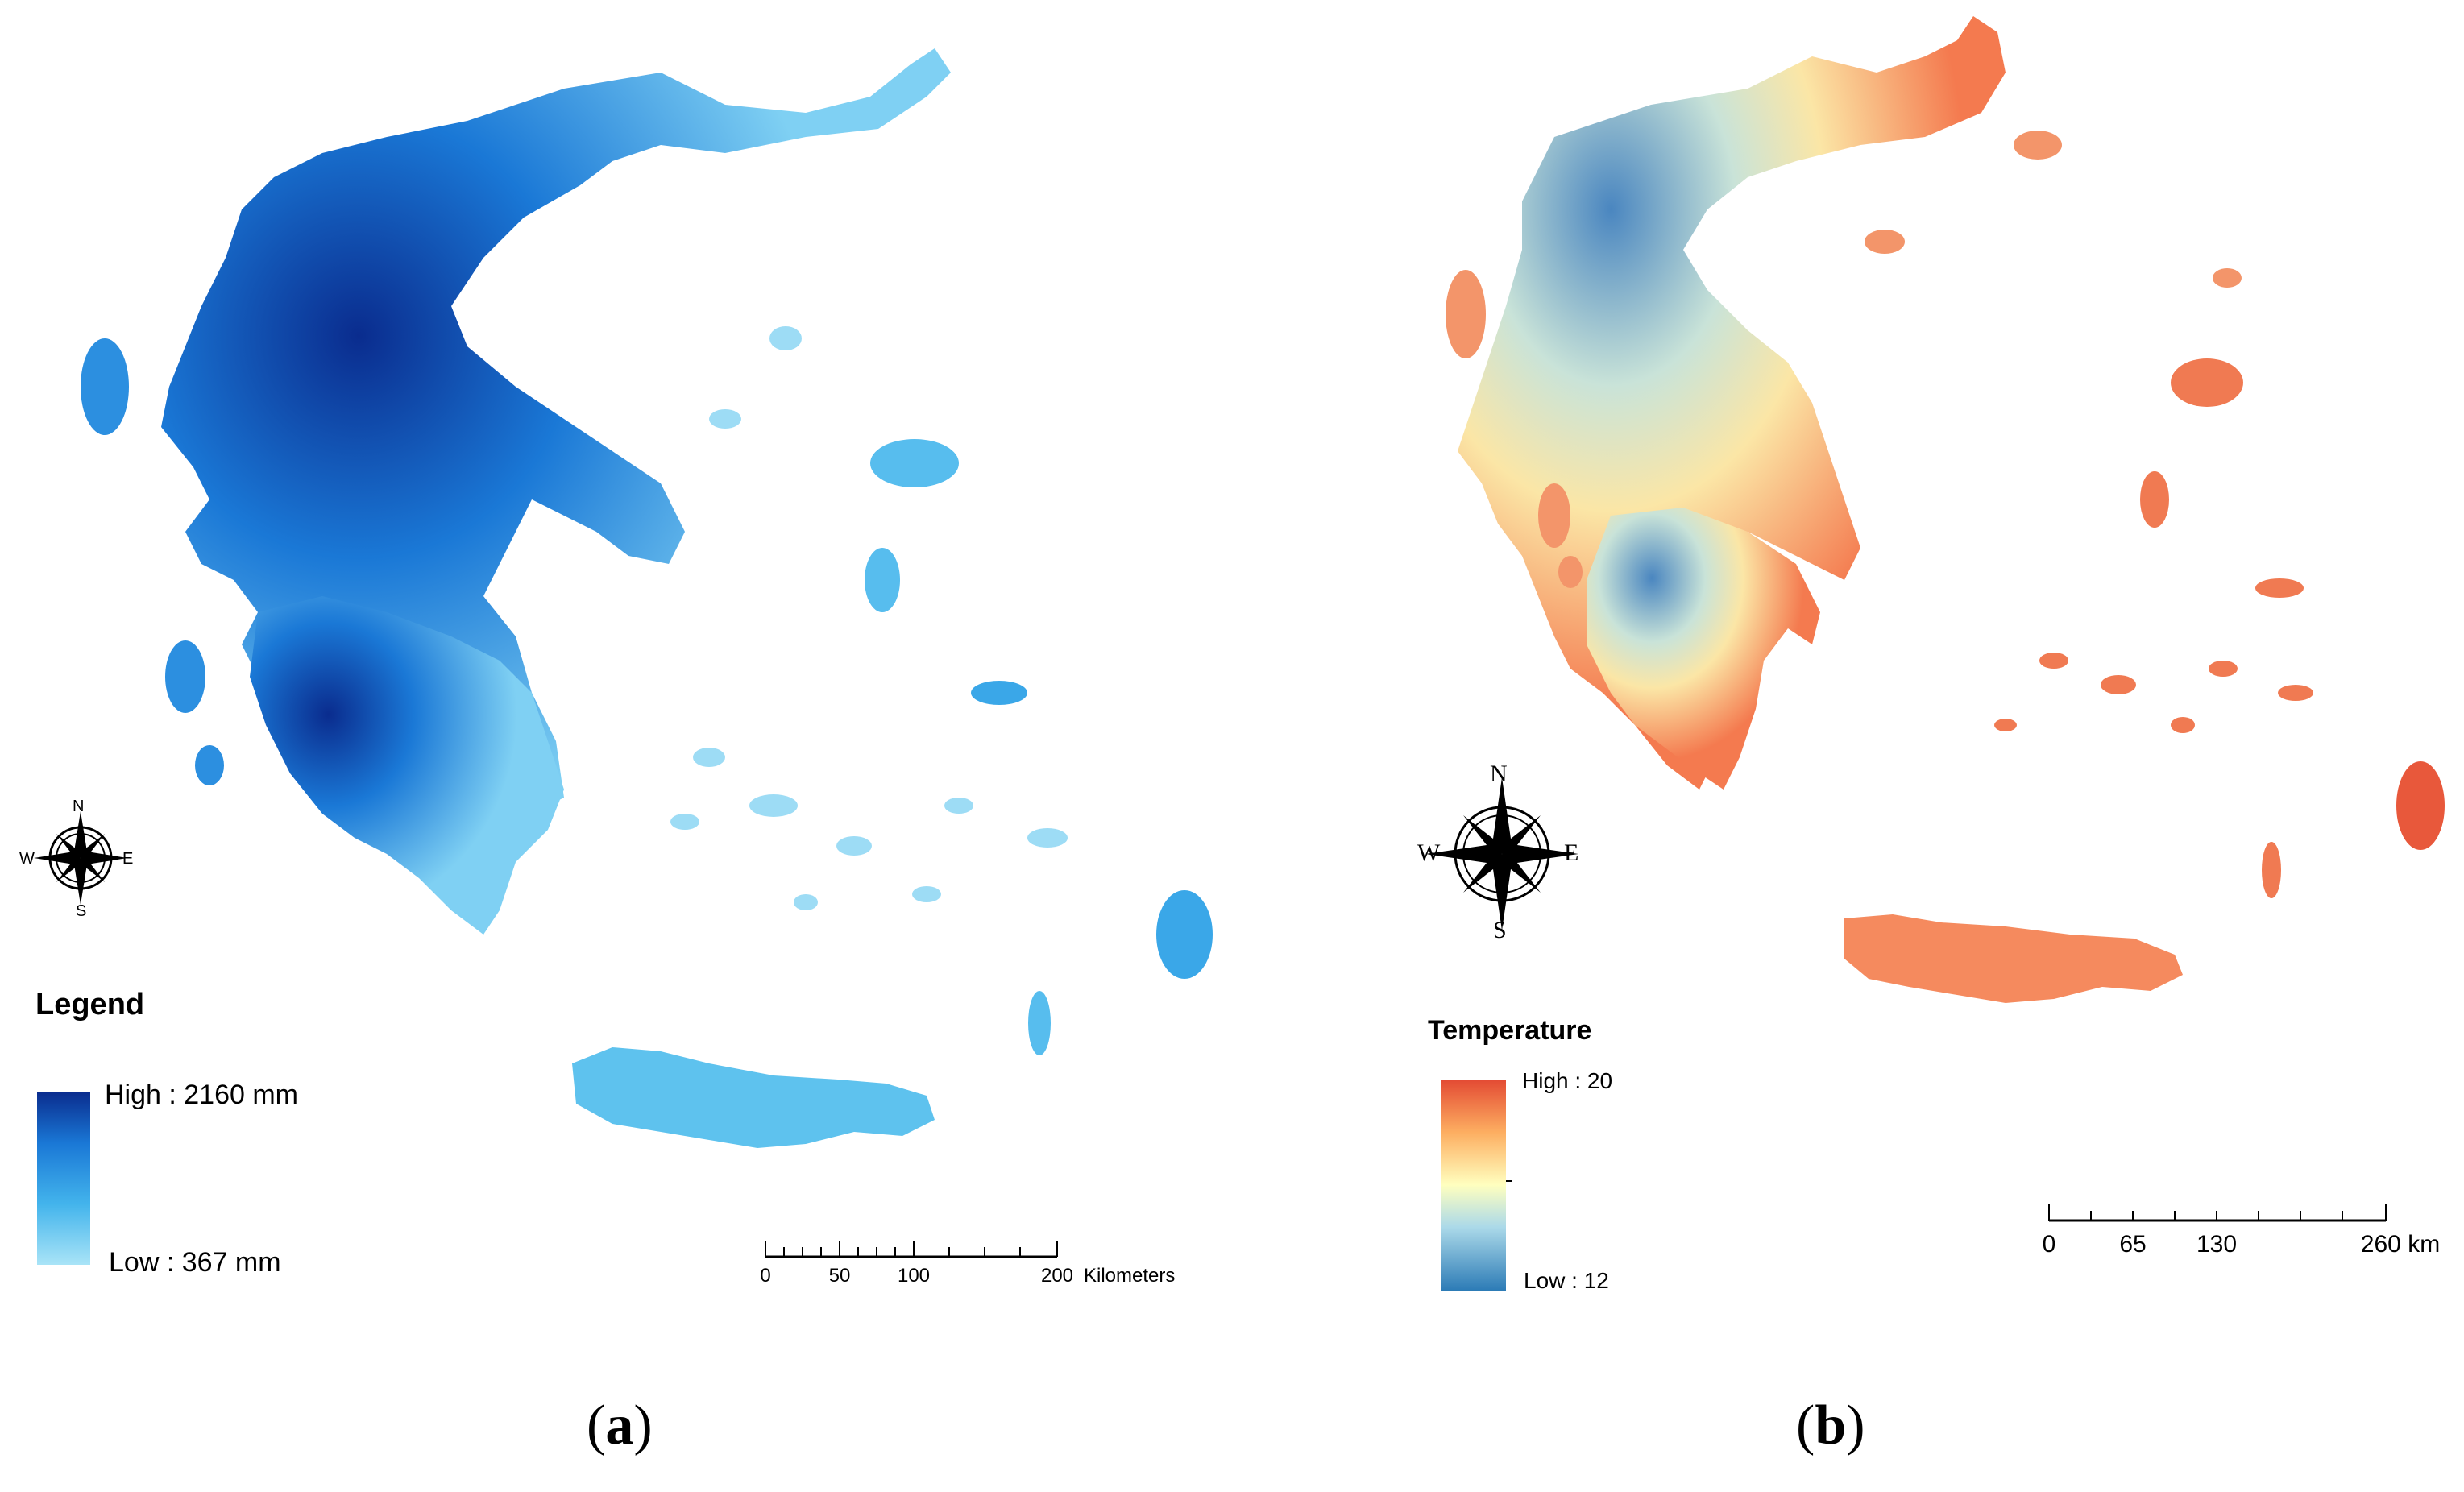 Image resolution: width=2464 pixels, height=1492 pixels. What do you see at coordinates (2133, 1244) in the screenshot?
I see `scale-tick-label: 65` at bounding box center [2133, 1244].